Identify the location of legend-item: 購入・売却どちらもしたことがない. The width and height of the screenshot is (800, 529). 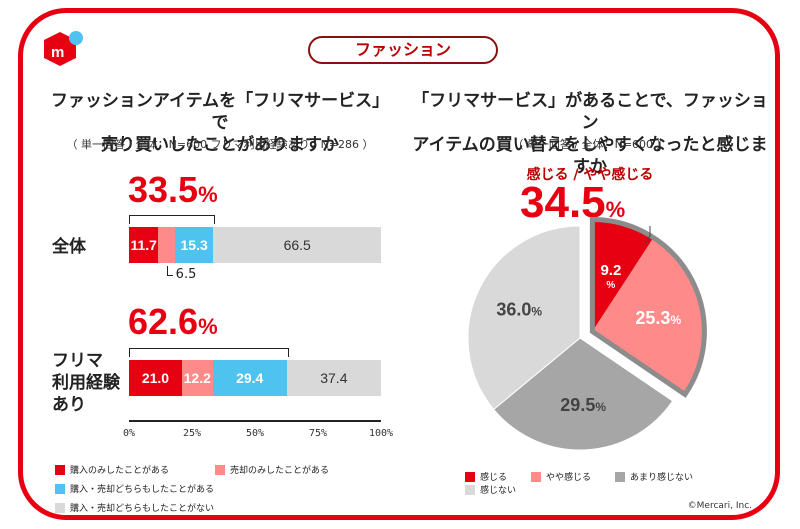
(134, 507).